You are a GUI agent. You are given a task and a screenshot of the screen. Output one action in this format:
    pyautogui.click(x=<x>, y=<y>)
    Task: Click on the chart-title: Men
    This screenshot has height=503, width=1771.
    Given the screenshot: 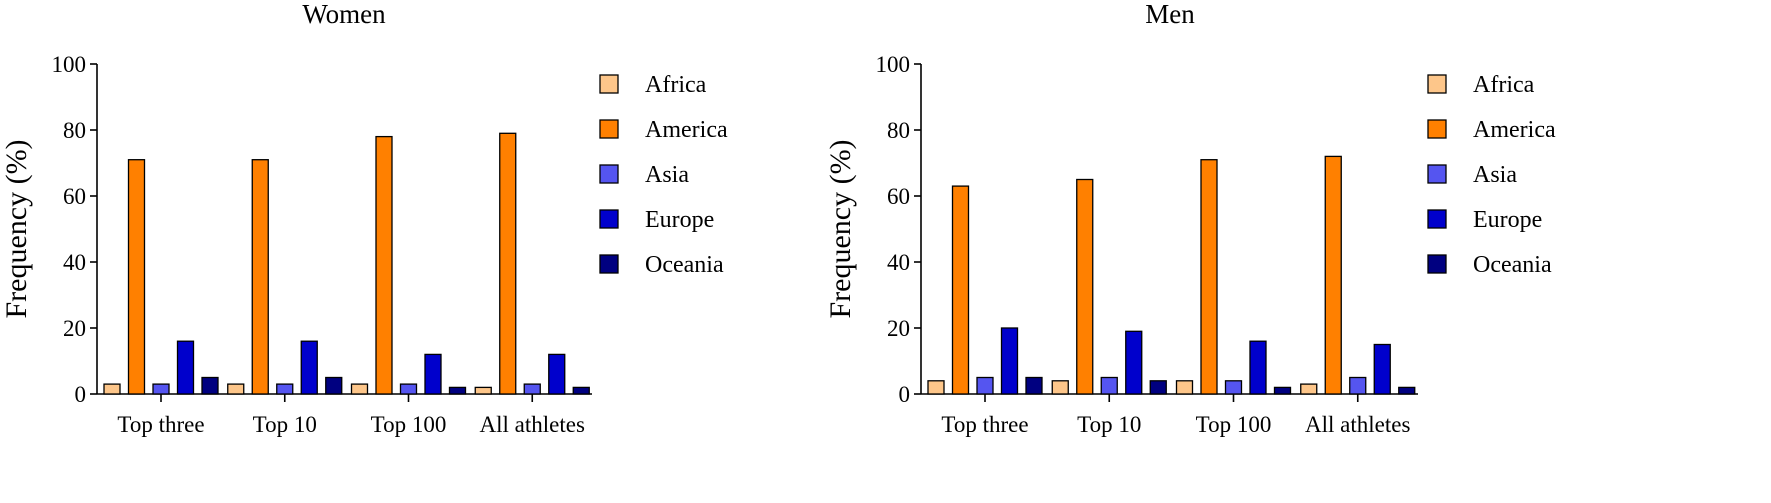 What is the action you would take?
    pyautogui.click(x=1170, y=14)
    